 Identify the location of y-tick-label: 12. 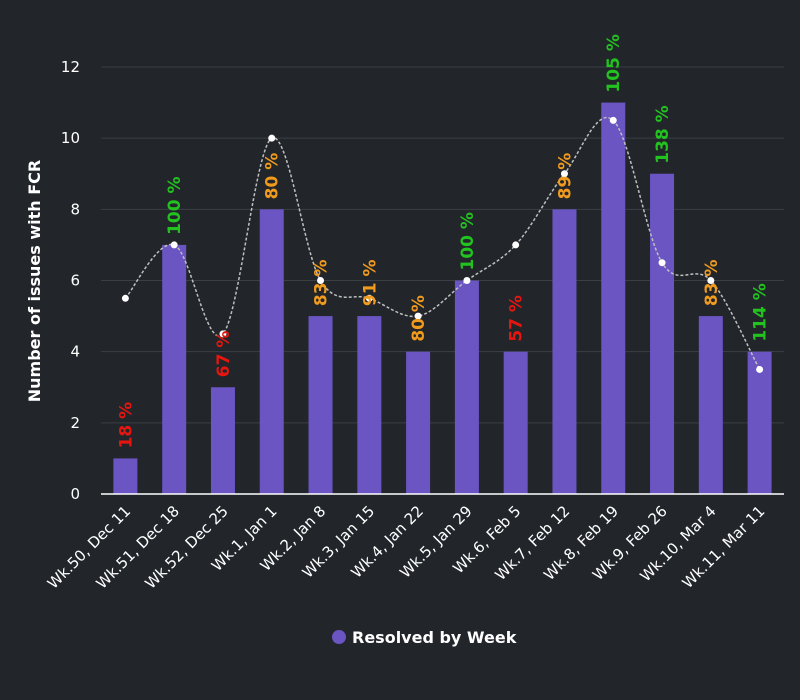
(70, 67).